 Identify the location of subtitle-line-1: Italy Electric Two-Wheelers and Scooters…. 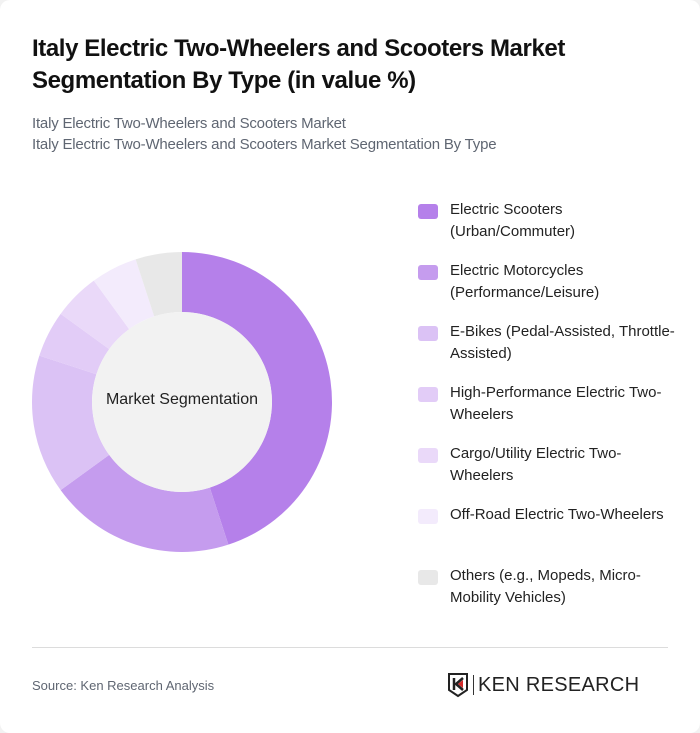
(189, 123).